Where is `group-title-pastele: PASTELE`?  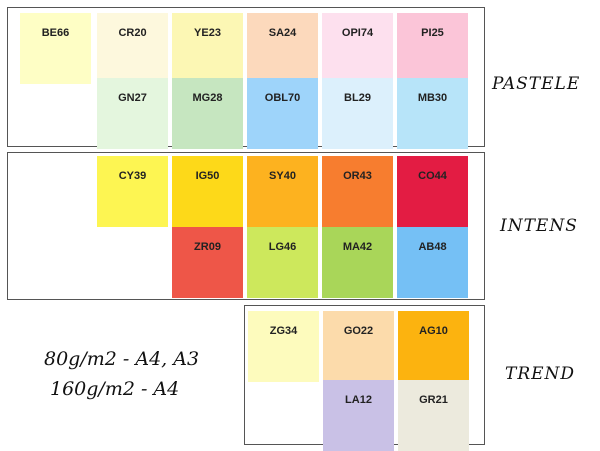 group-title-pastele: PASTELE is located at coordinates (536, 84).